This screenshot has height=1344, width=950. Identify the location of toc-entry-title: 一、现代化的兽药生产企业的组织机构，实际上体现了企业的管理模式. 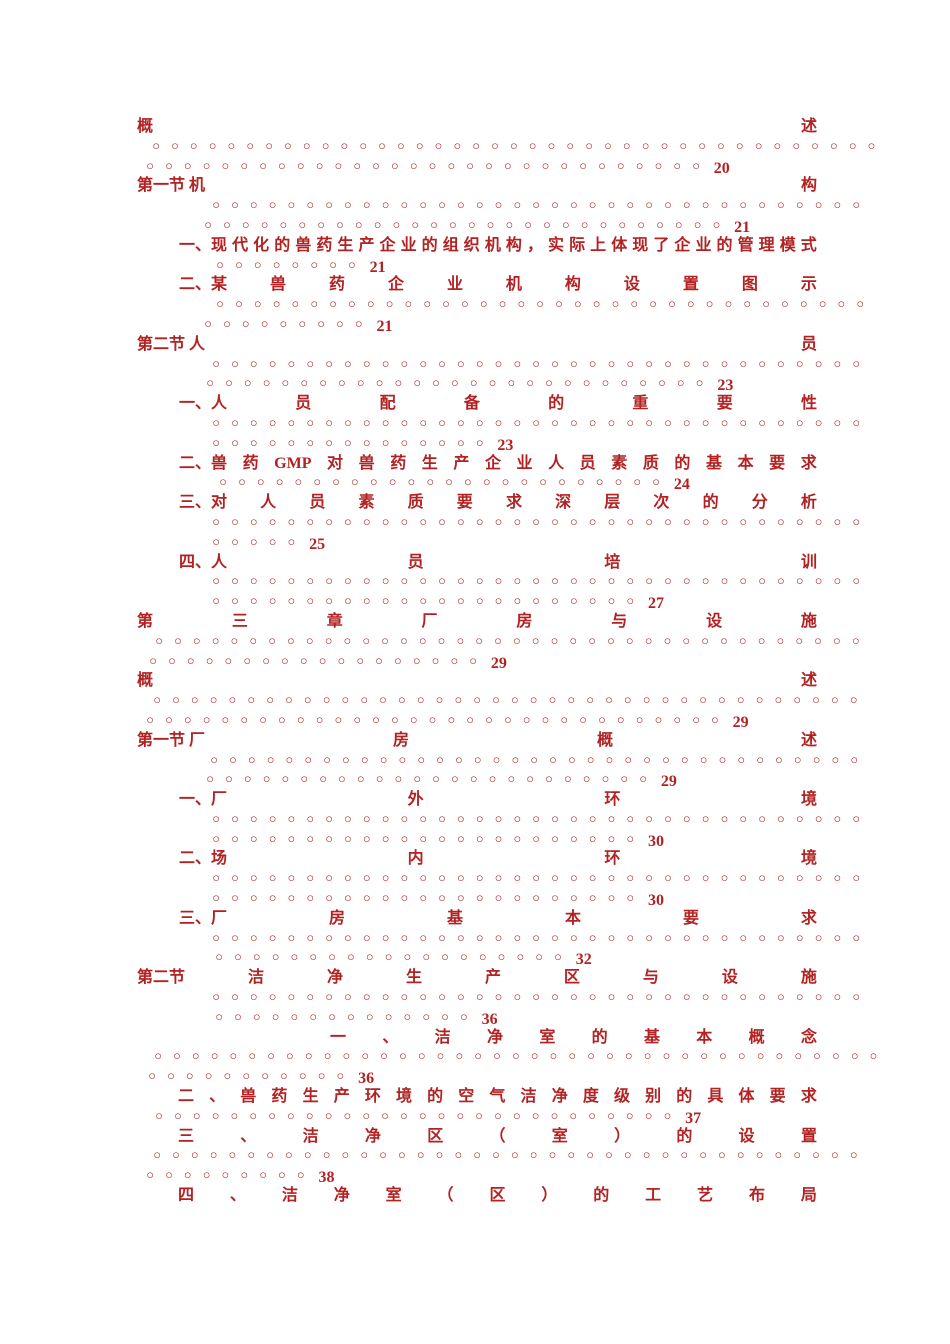
(498, 246).